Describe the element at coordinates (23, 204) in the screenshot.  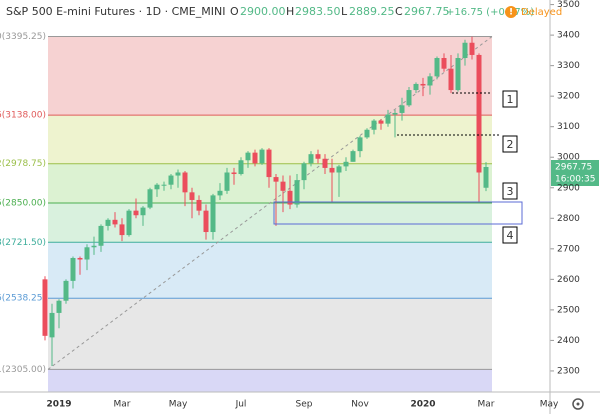
I see `fib-label: .5(2850.00)` at that location.